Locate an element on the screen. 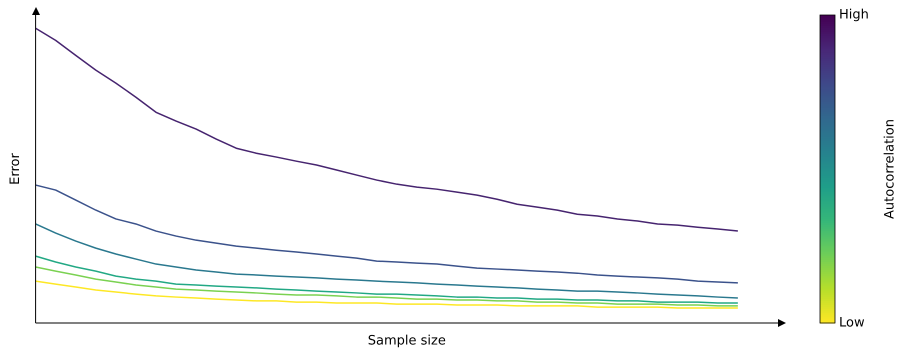  y-axis-title: Error is located at coordinates (16, 168).